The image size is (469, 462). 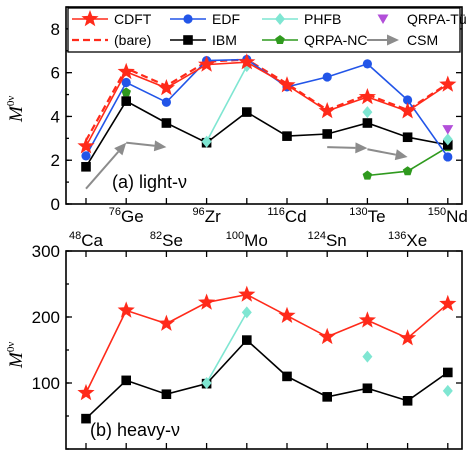 What do you see at coordinates (149, 182) in the screenshot?
I see `panel-a-label: (a) light-ν` at bounding box center [149, 182].